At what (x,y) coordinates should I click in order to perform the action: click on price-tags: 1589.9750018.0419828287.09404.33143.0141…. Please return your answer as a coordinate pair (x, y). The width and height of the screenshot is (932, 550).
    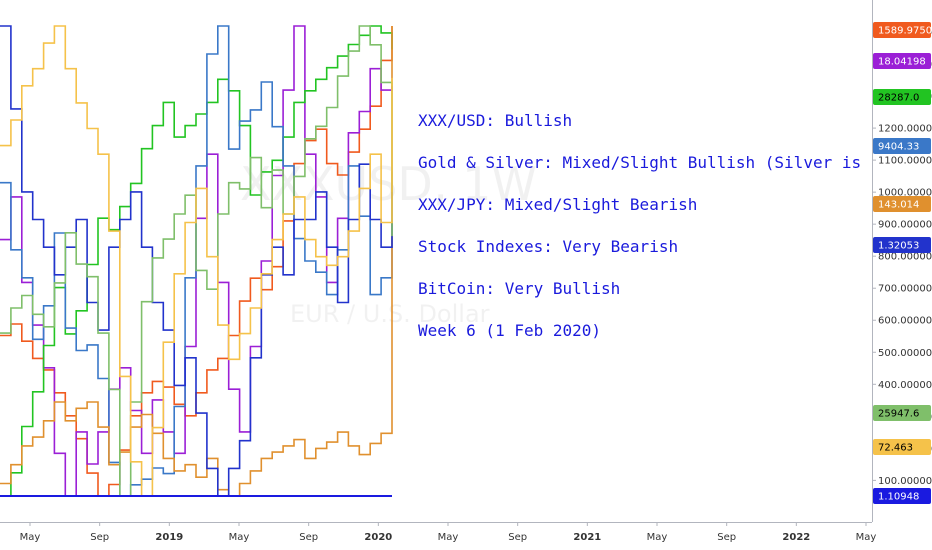
    Looking at the image, I should click on (902, 263).